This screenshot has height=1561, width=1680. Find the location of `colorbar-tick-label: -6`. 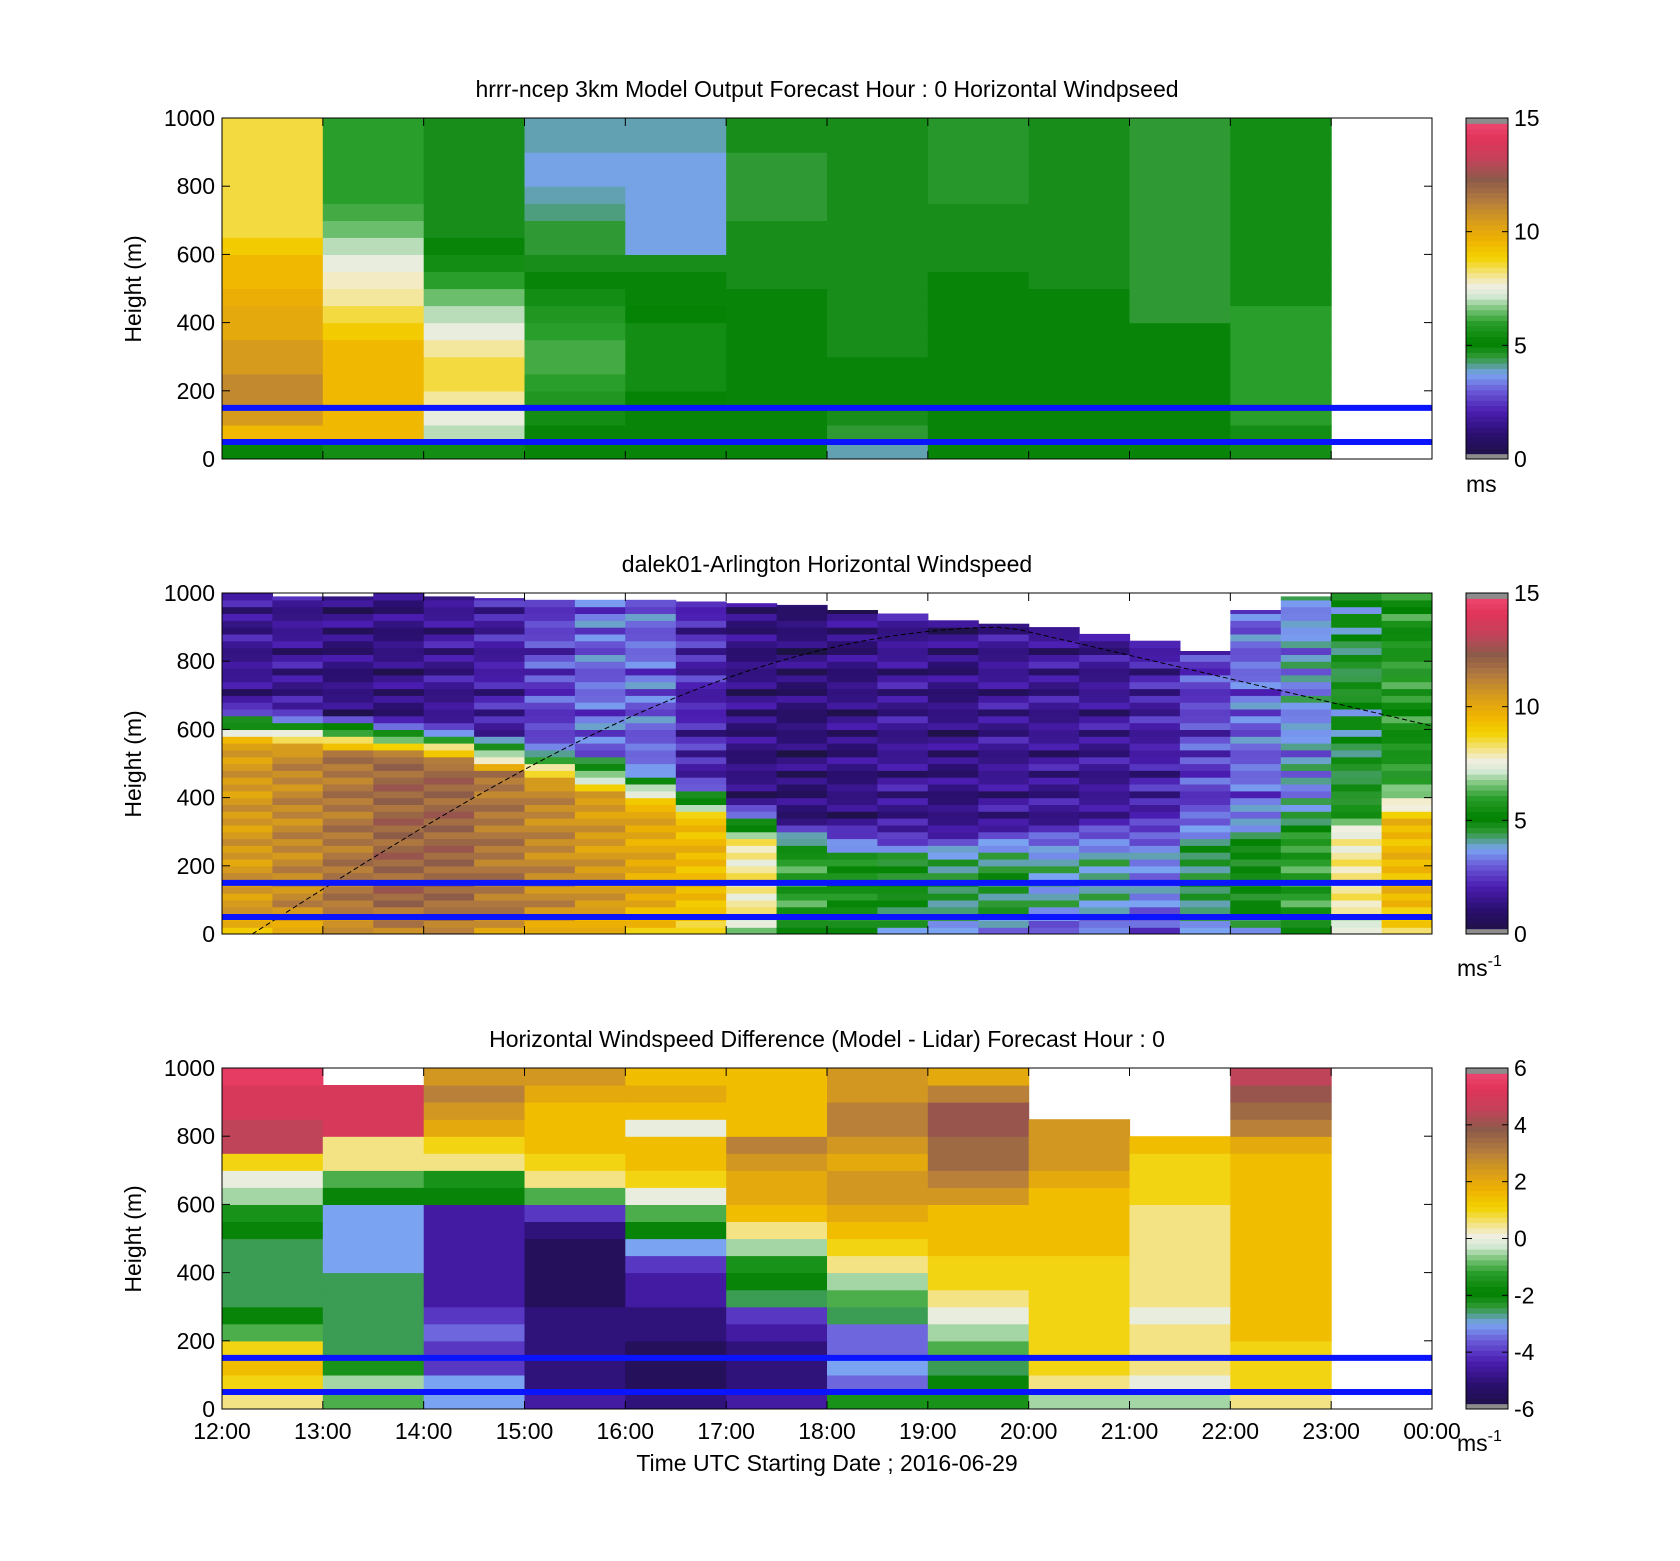

colorbar-tick-label: -6 is located at coordinates (1524, 1409).